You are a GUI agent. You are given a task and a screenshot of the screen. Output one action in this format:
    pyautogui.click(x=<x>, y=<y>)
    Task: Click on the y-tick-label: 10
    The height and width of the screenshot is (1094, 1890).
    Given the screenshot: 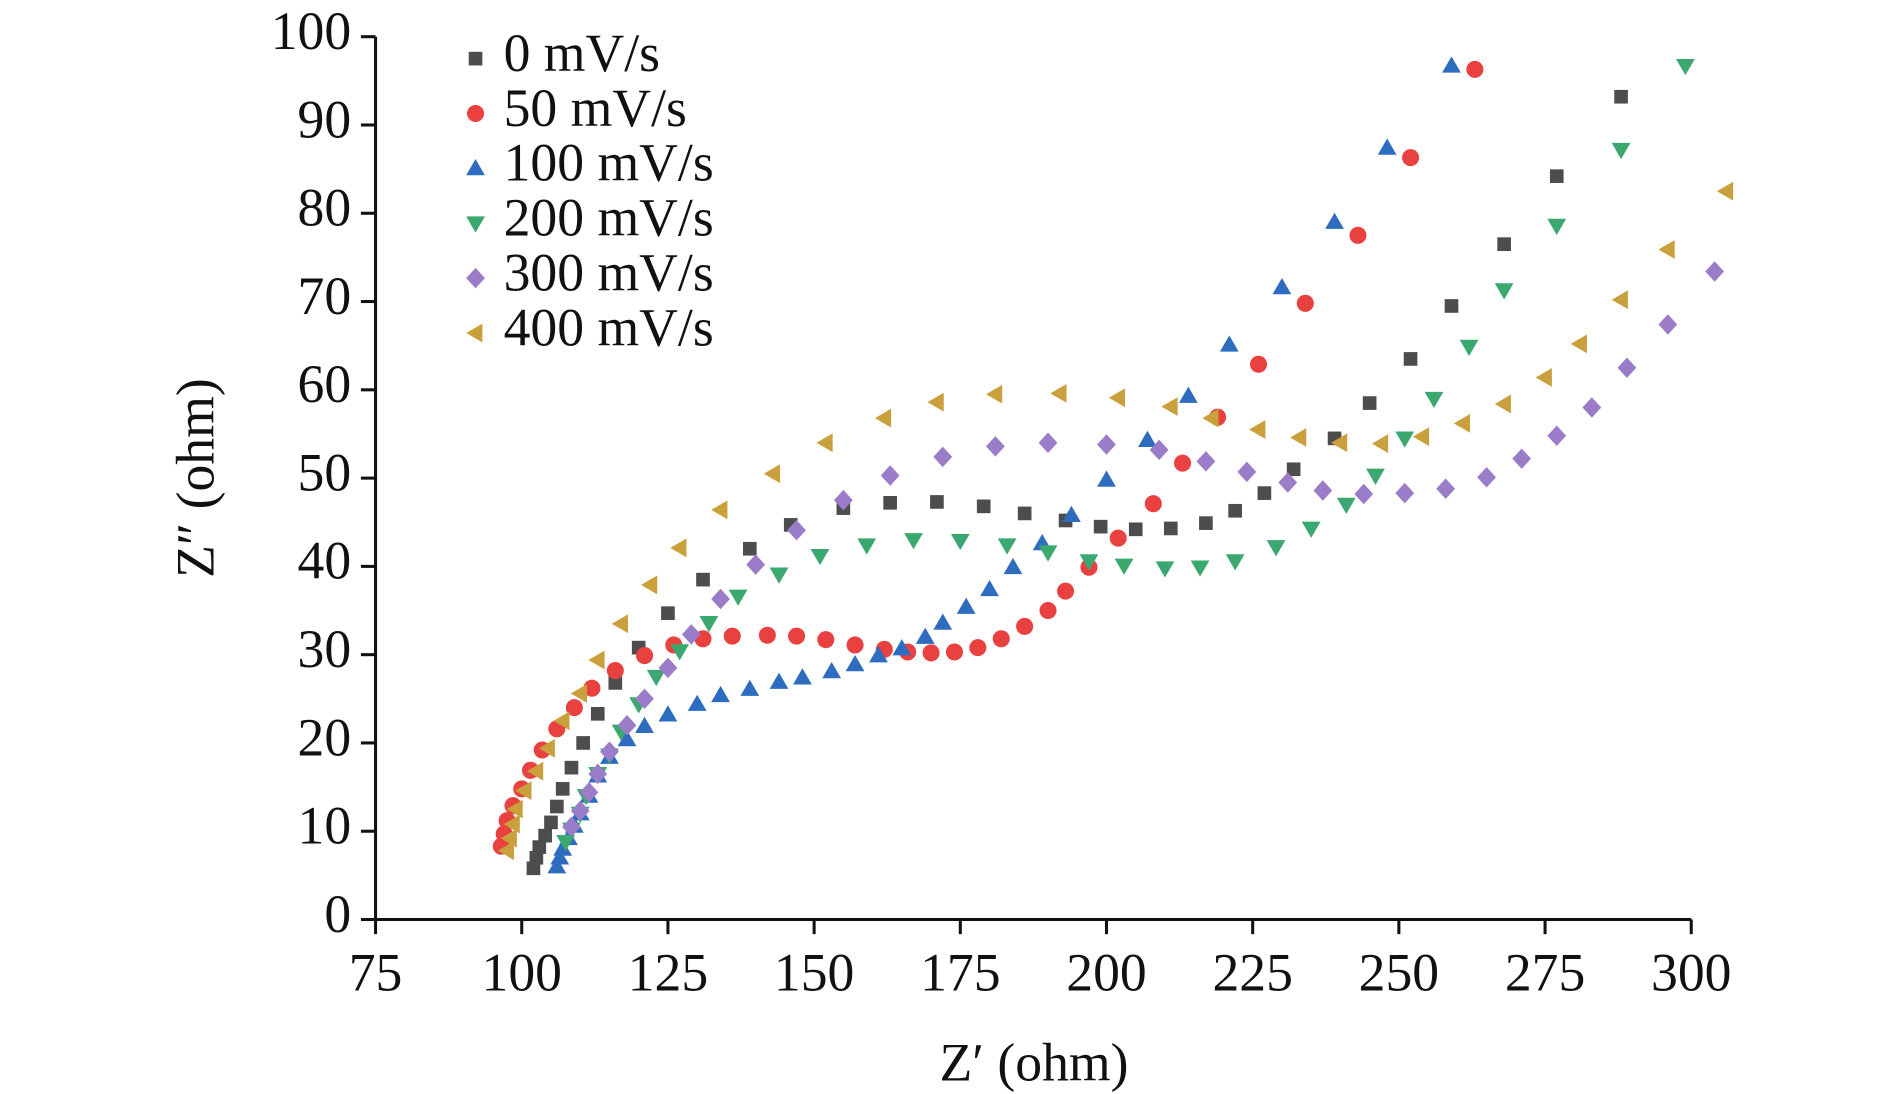 What is the action you would take?
    pyautogui.click(x=325, y=826)
    